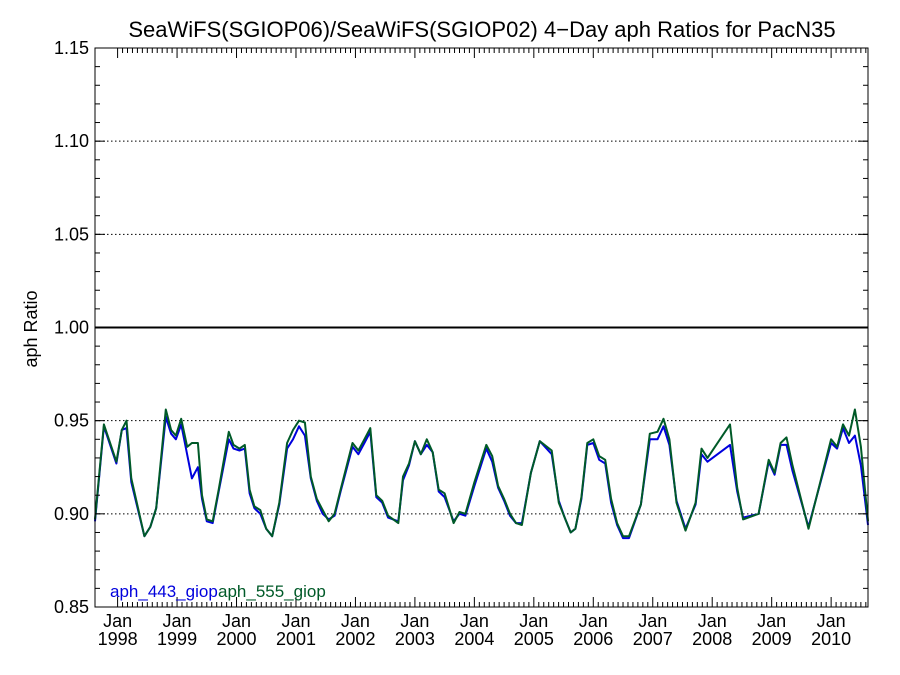 The width and height of the screenshot is (900, 675). What do you see at coordinates (772, 639) in the screenshot?
I see `x-tick-year: 2009` at bounding box center [772, 639].